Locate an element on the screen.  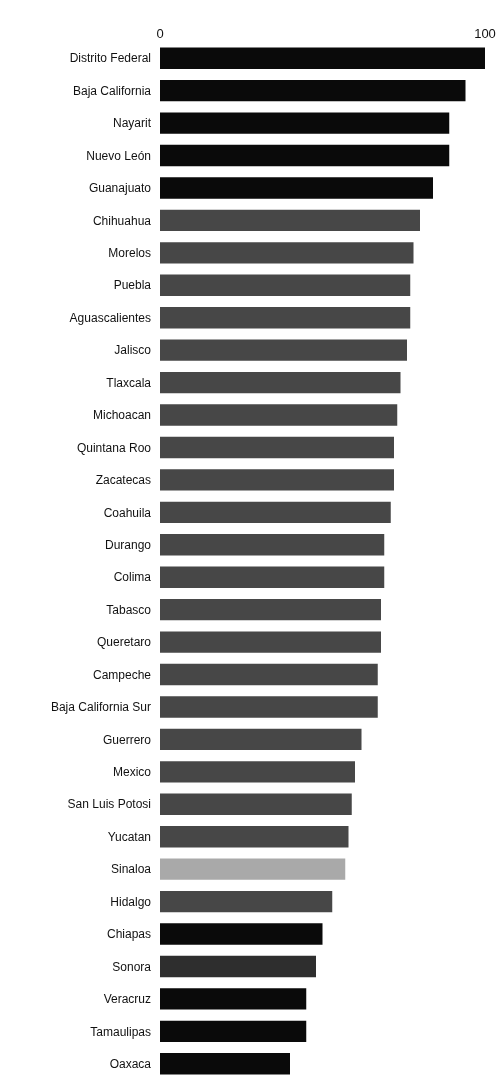
y-tick-label: Mexico is located at coordinates (132, 772).